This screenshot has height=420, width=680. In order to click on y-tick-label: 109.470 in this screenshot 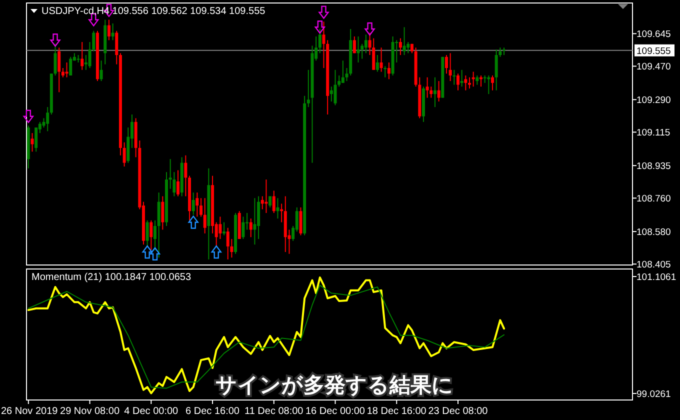, I will do `click(653, 67)`.